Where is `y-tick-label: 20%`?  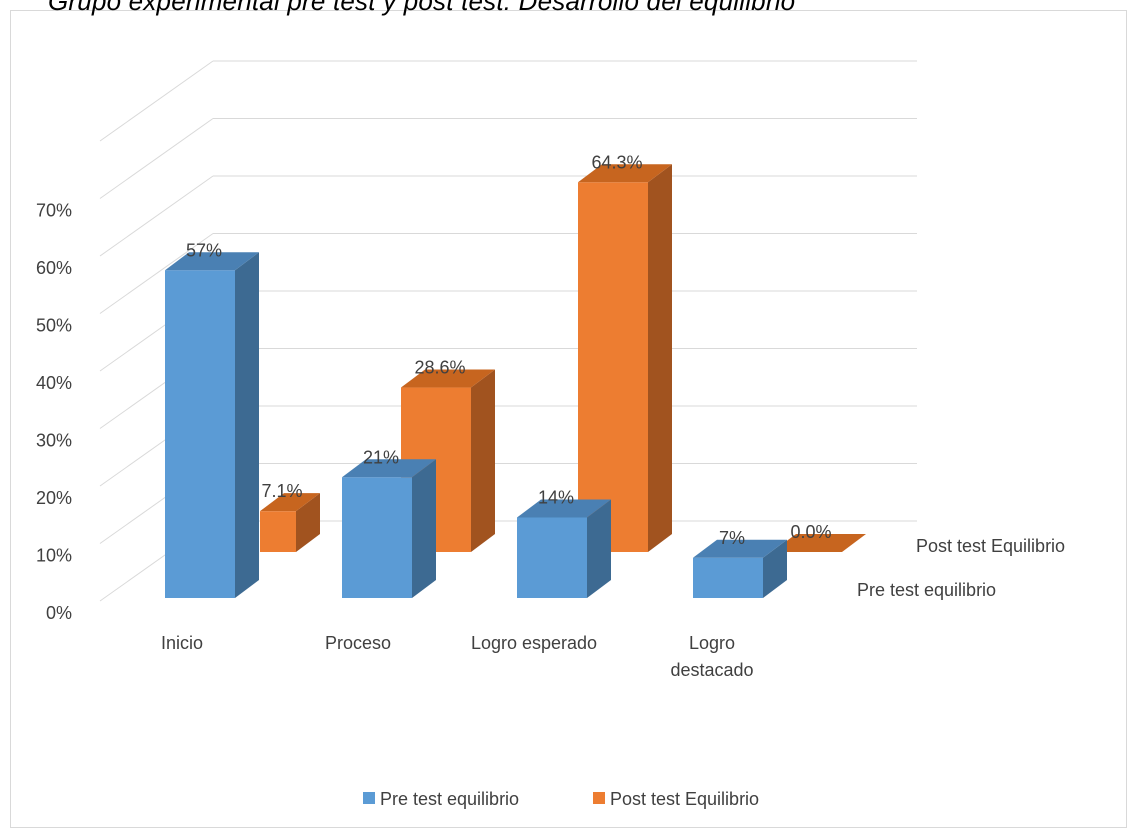
y-tick-label: 20% is located at coordinates (54, 498).